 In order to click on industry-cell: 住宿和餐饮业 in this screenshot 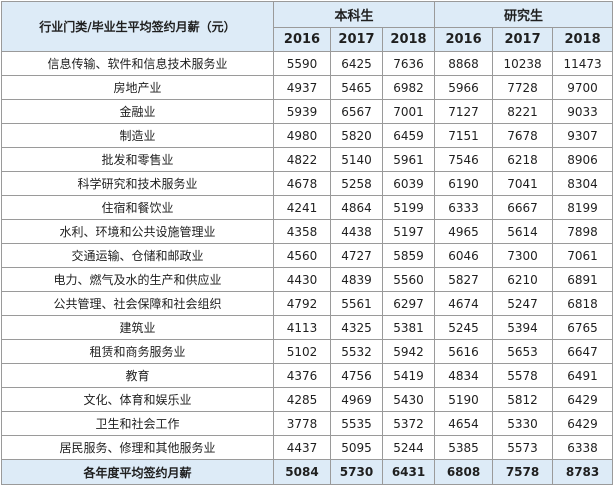, I will do `click(137, 207)`.